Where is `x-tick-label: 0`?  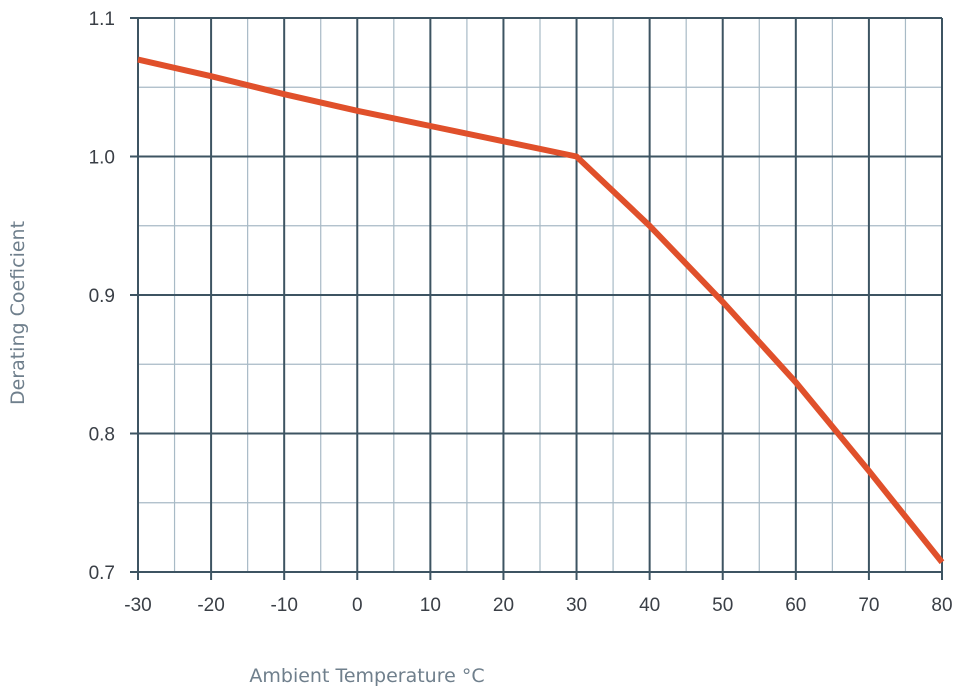 x-tick-label: 0 is located at coordinates (357, 605).